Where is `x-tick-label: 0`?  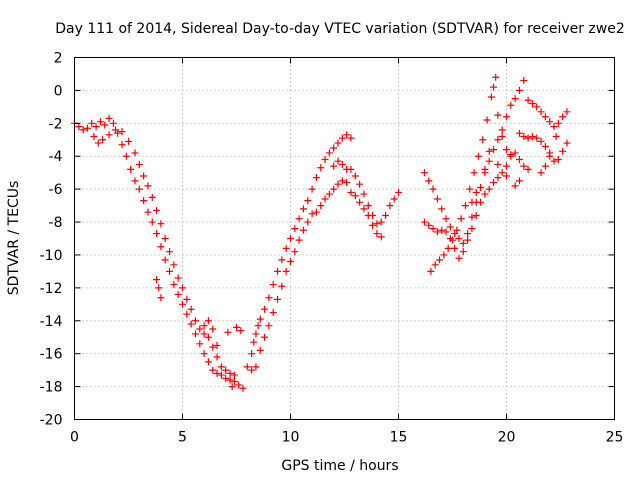 x-tick-label: 0 is located at coordinates (74, 438).